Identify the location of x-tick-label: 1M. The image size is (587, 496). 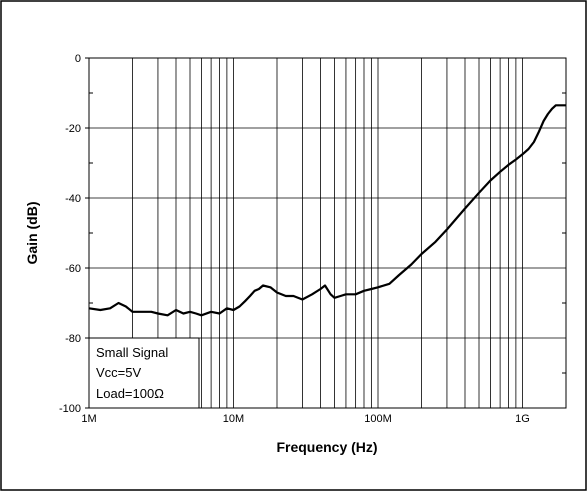
(88, 419).